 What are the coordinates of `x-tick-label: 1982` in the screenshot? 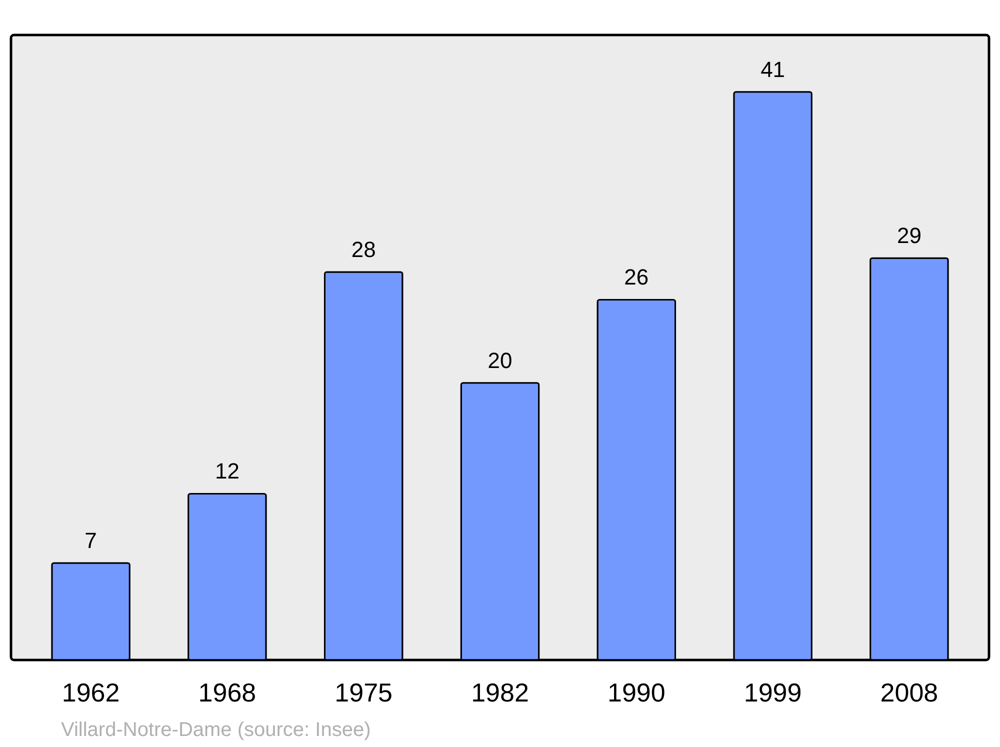 It's located at (500, 693).